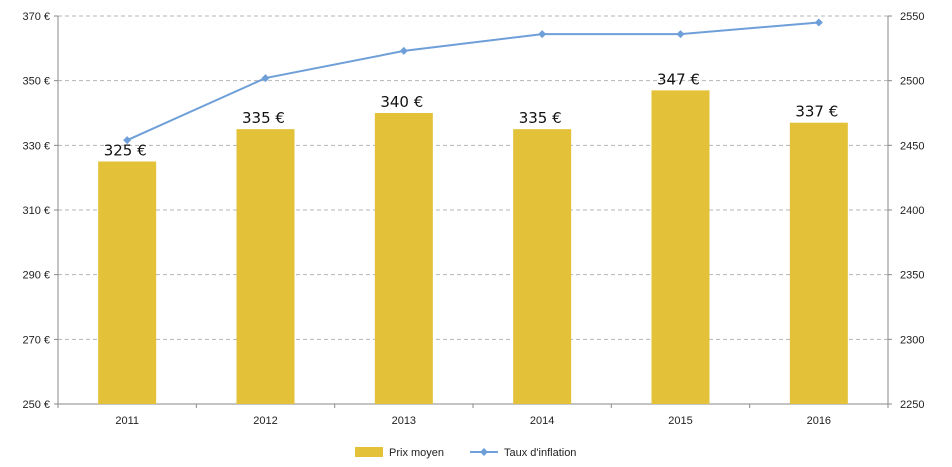 Image resolution: width=952 pixels, height=467 pixels. Describe the element at coordinates (265, 421) in the screenshot. I see `x-tick-label: 2012` at that location.